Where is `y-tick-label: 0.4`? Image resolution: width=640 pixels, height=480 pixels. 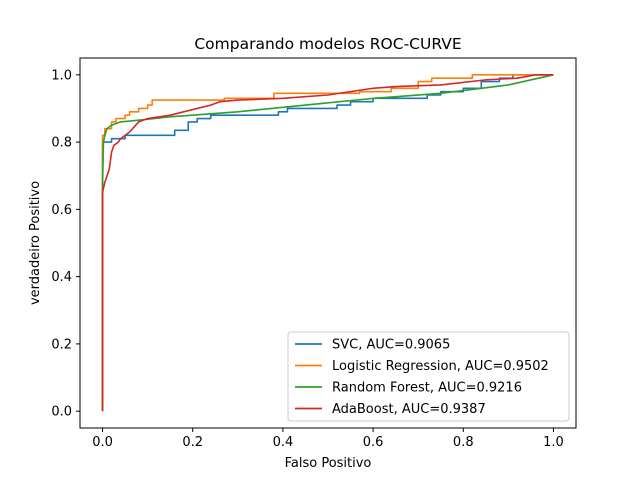
y-tick-label: 0.4 is located at coordinates (61, 277).